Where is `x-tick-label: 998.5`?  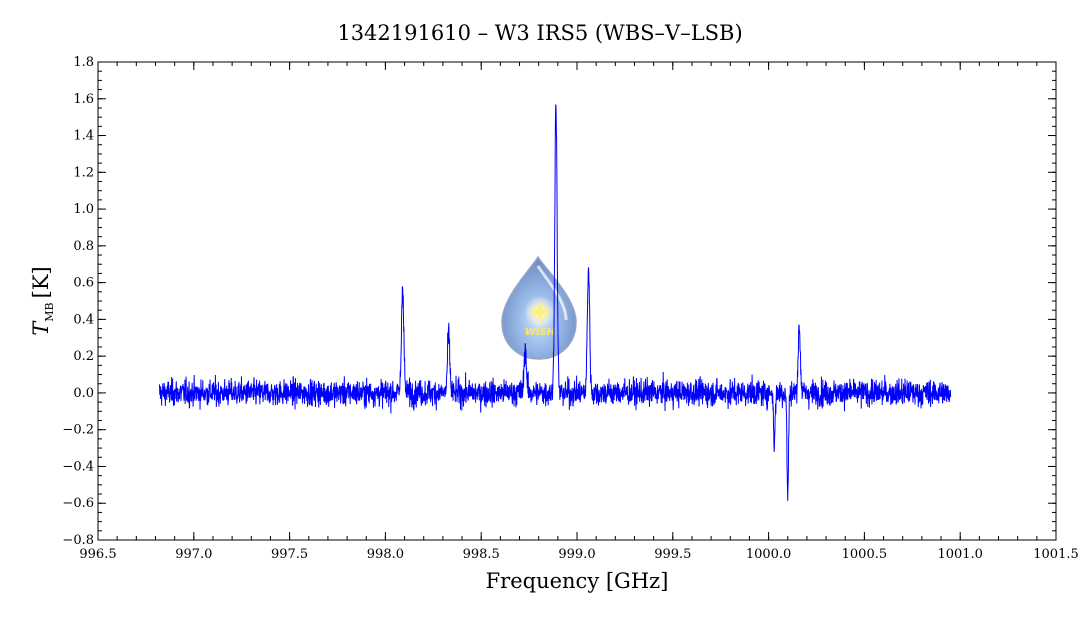
x-tick-label: 998.5 is located at coordinates (481, 554).